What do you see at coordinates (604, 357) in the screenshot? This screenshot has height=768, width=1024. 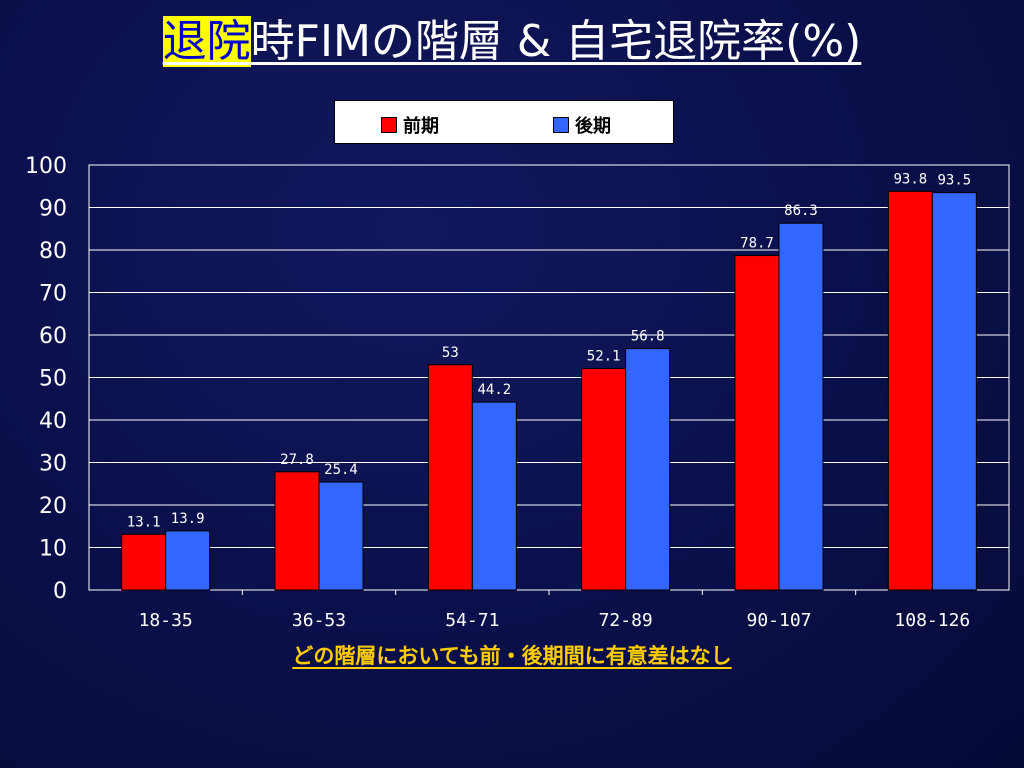 I see `data-label-series-1: 52.1` at bounding box center [604, 357].